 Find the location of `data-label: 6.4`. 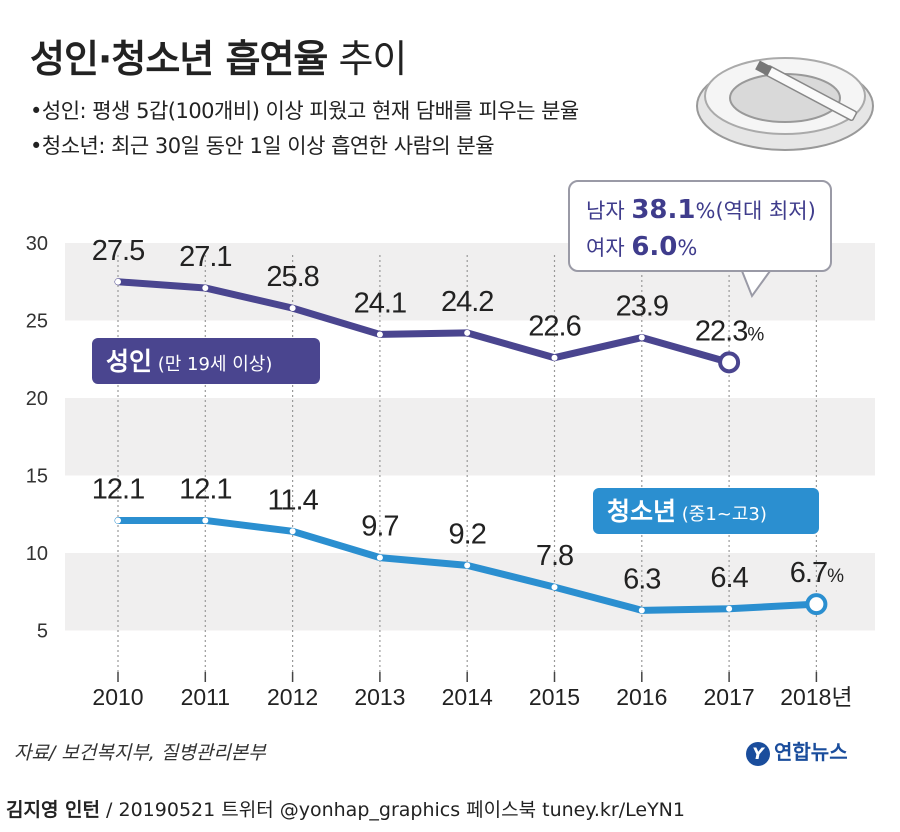

data-label: 6.4 is located at coordinates (729, 578).